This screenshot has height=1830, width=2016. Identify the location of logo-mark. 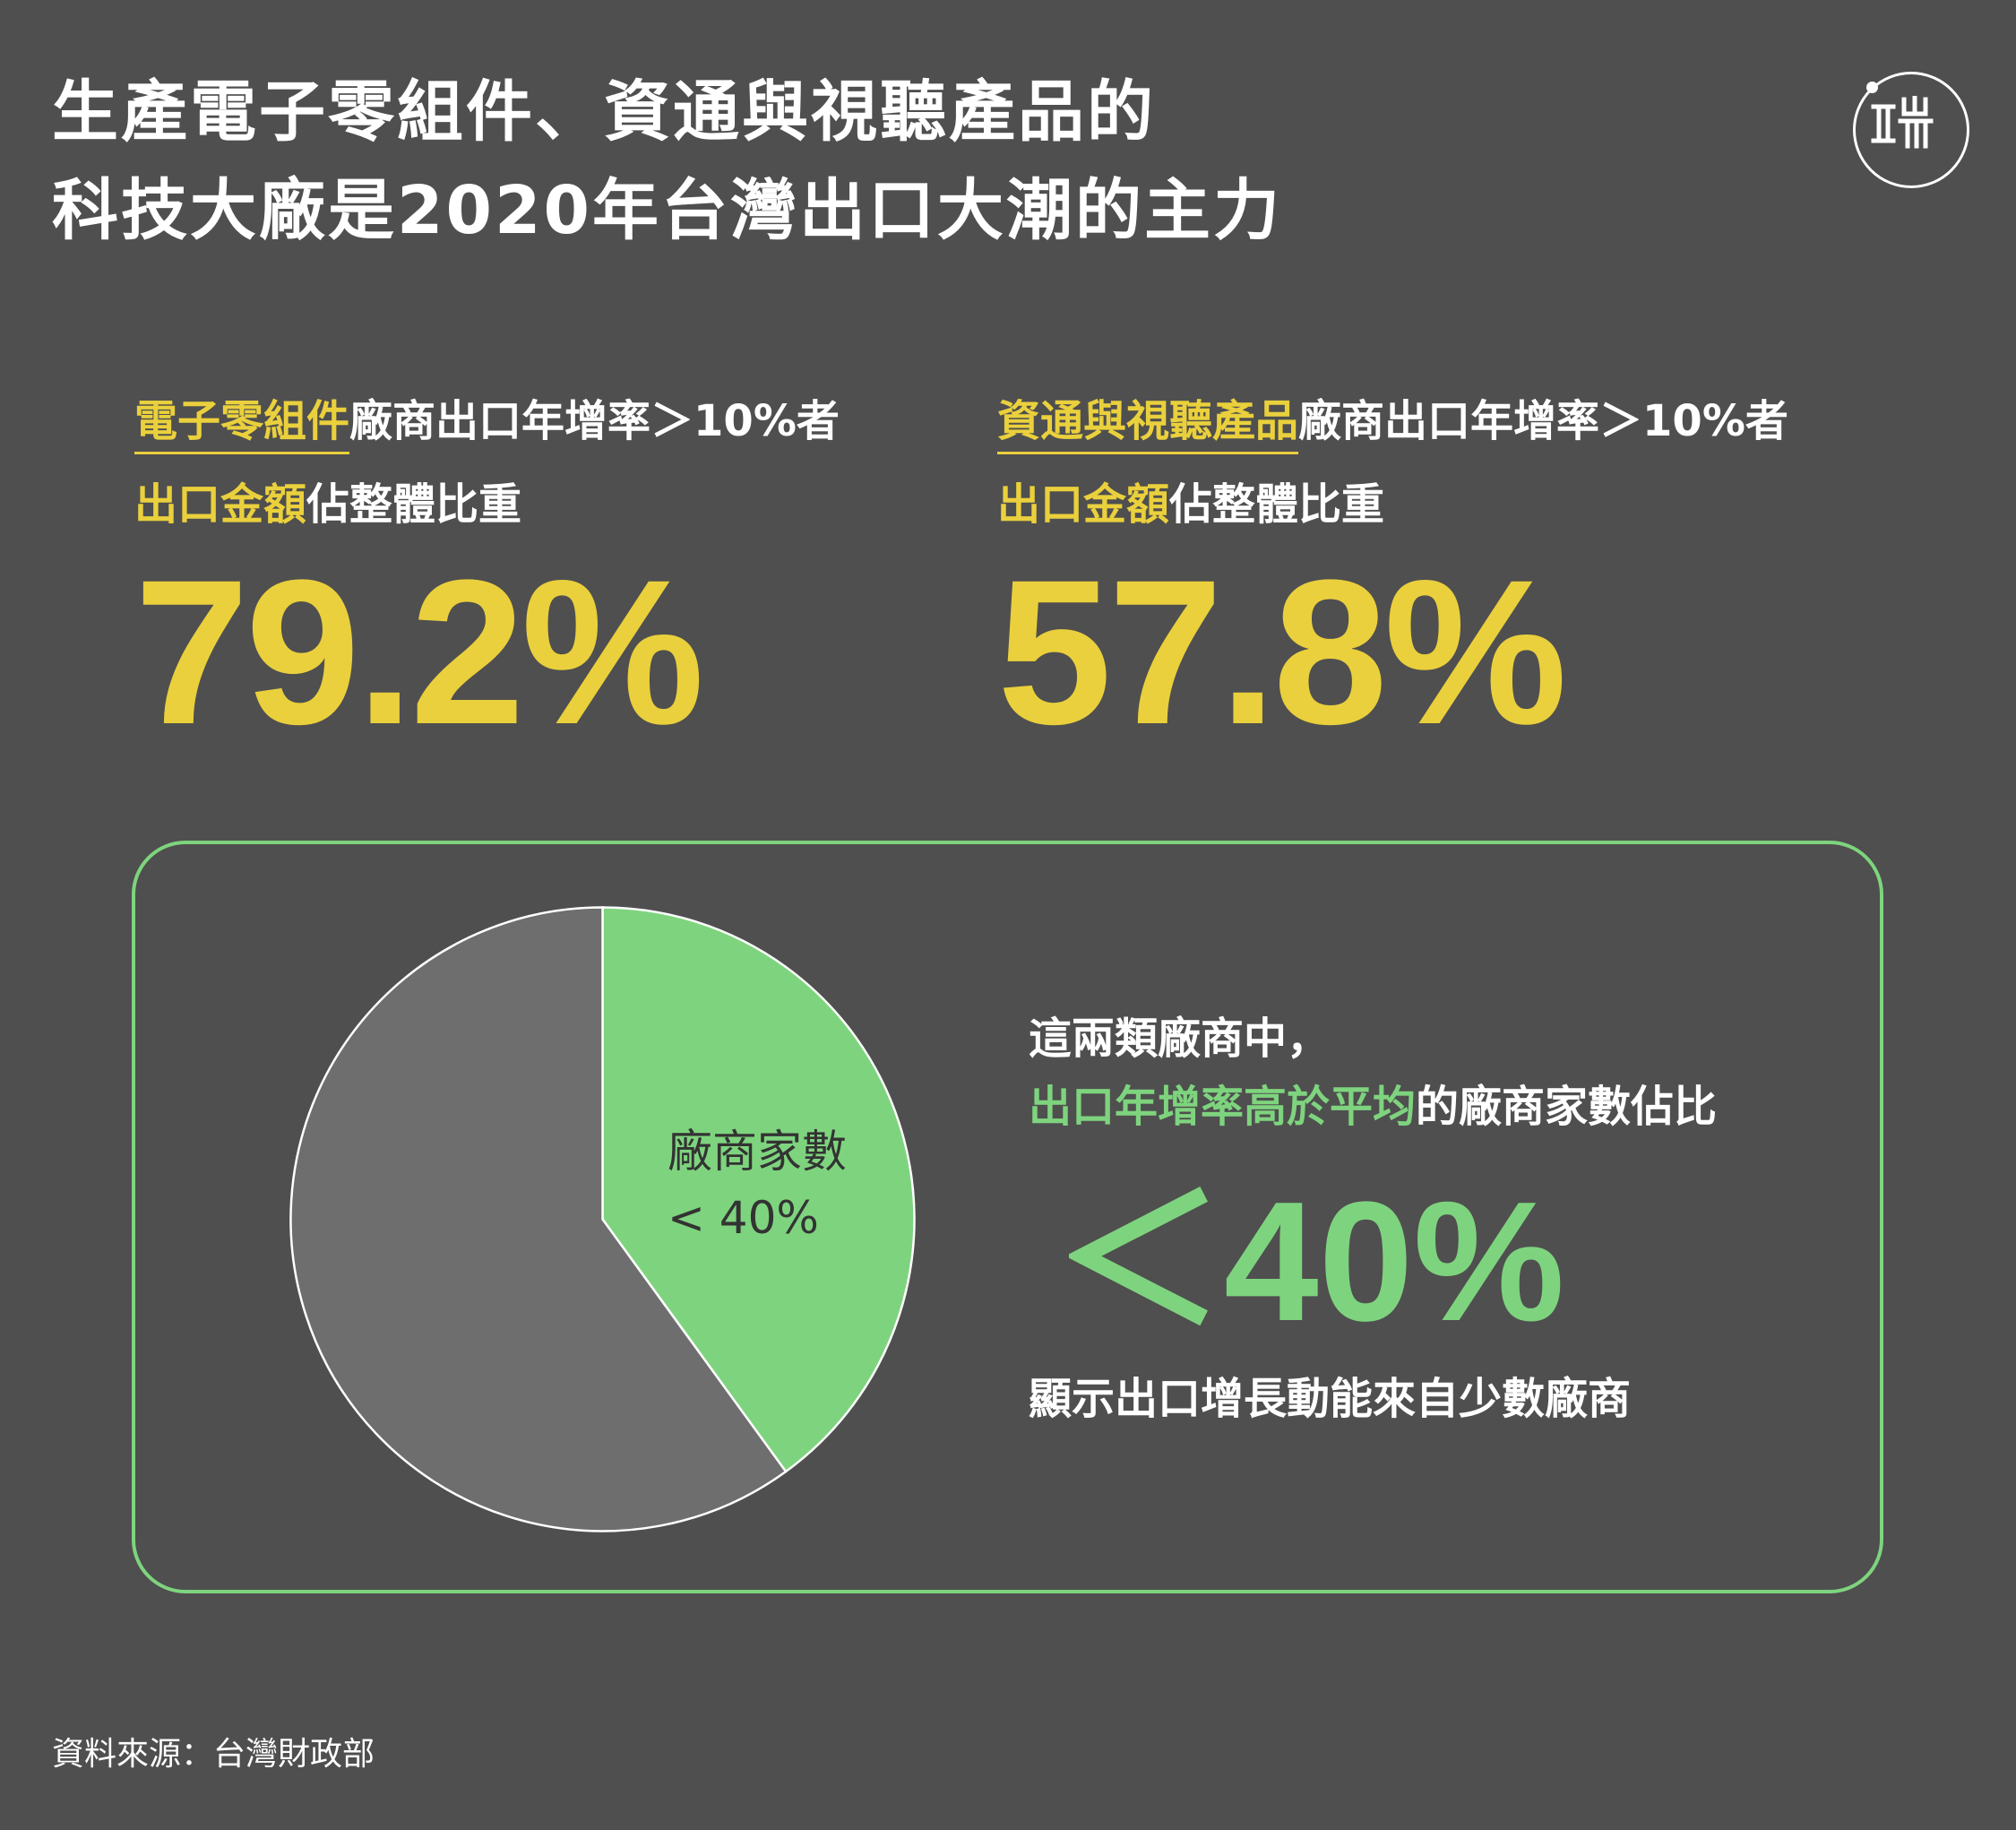
(1910, 124).